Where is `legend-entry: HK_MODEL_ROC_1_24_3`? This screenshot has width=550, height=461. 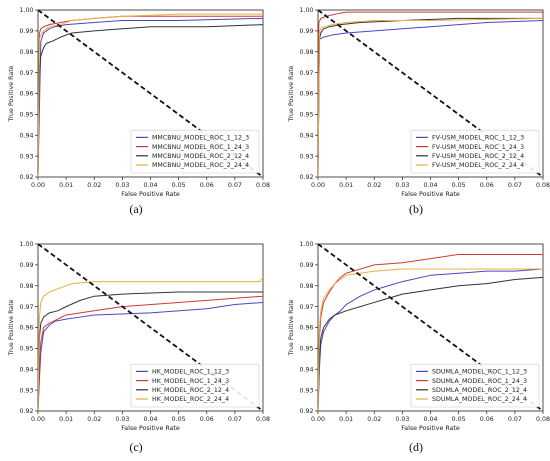
legend-entry: HK_MODEL_ROC_1_24_3 is located at coordinates (190, 381).